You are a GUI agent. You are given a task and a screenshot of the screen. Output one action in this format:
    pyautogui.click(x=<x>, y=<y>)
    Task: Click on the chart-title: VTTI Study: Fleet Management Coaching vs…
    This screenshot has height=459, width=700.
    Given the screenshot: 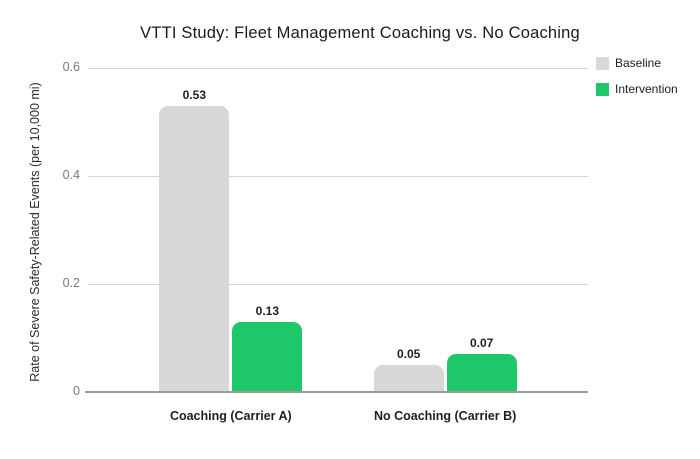 What is the action you would take?
    pyautogui.click(x=360, y=33)
    